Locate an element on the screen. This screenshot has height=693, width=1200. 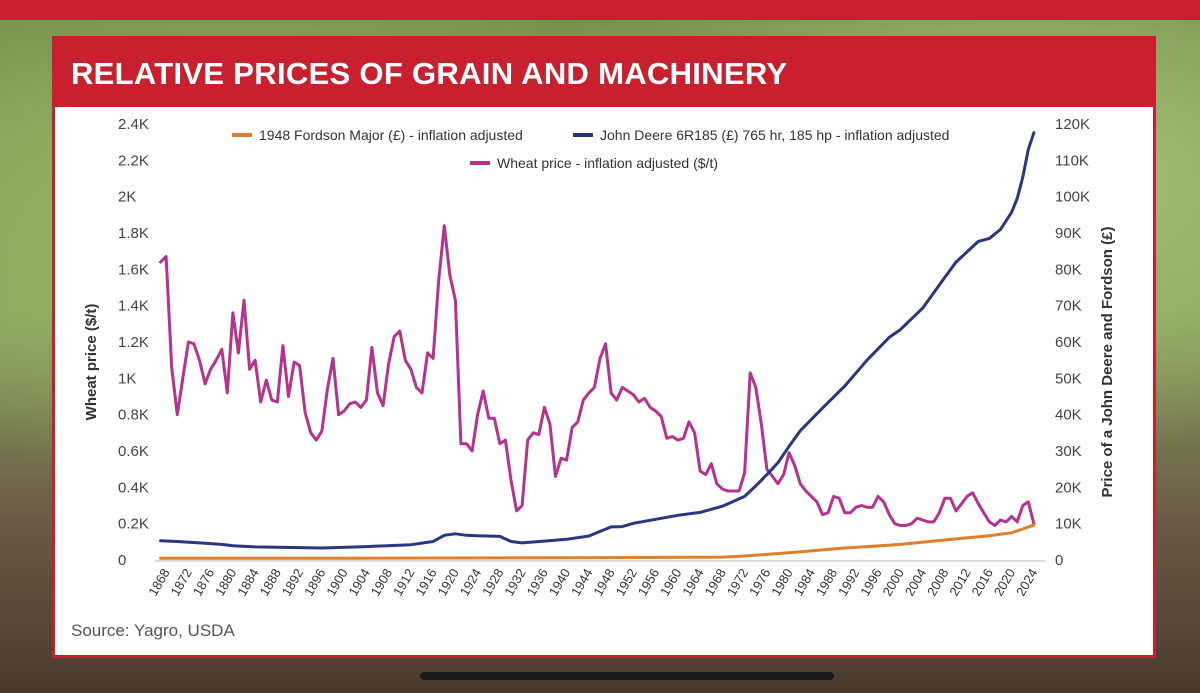
y-right-tick-label: 30K is located at coordinates (1068, 451).